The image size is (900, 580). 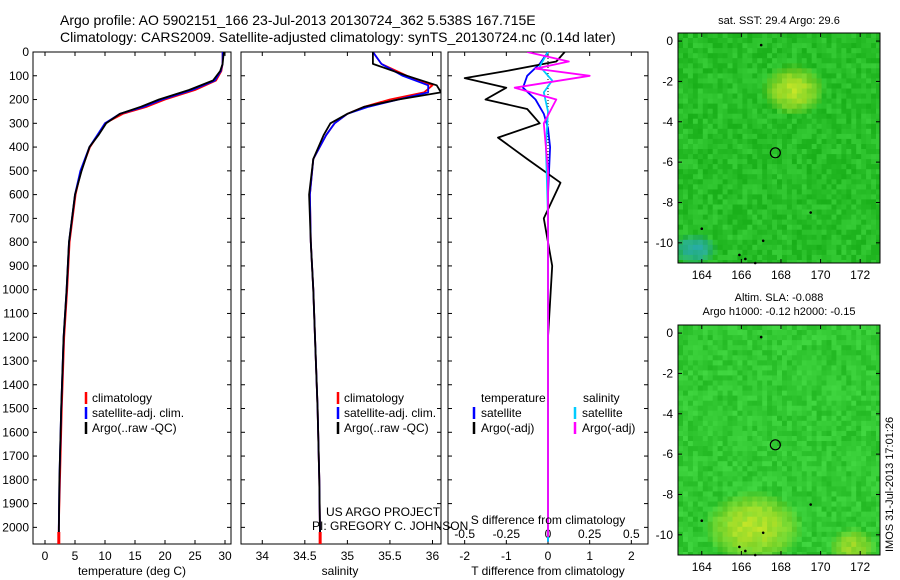 What do you see at coordinates (781, 275) in the screenshot?
I see `map-xtick-label: 168` at bounding box center [781, 275].